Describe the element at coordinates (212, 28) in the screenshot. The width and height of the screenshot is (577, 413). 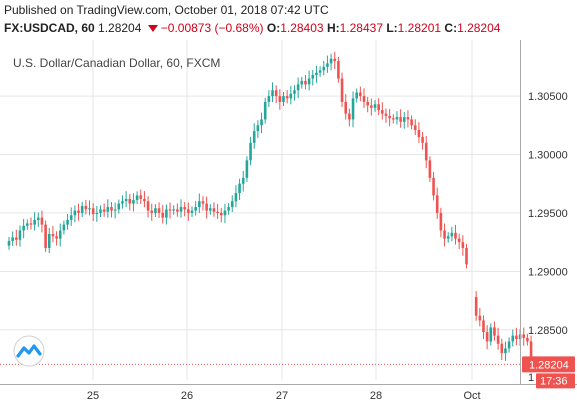
I see `change-value: −0.00873 (−0.68%)` at that location.